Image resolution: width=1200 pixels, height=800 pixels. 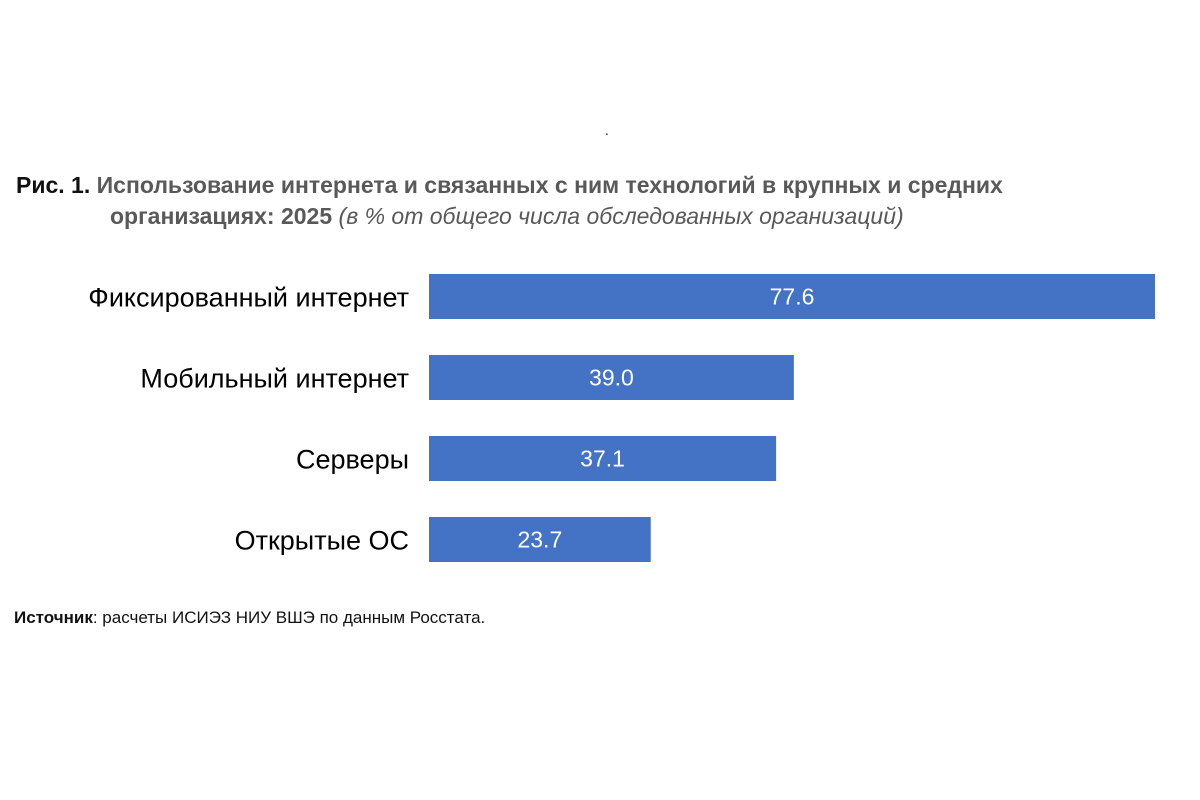 I want to click on category-label: Открытые ОС, so click(x=322, y=541).